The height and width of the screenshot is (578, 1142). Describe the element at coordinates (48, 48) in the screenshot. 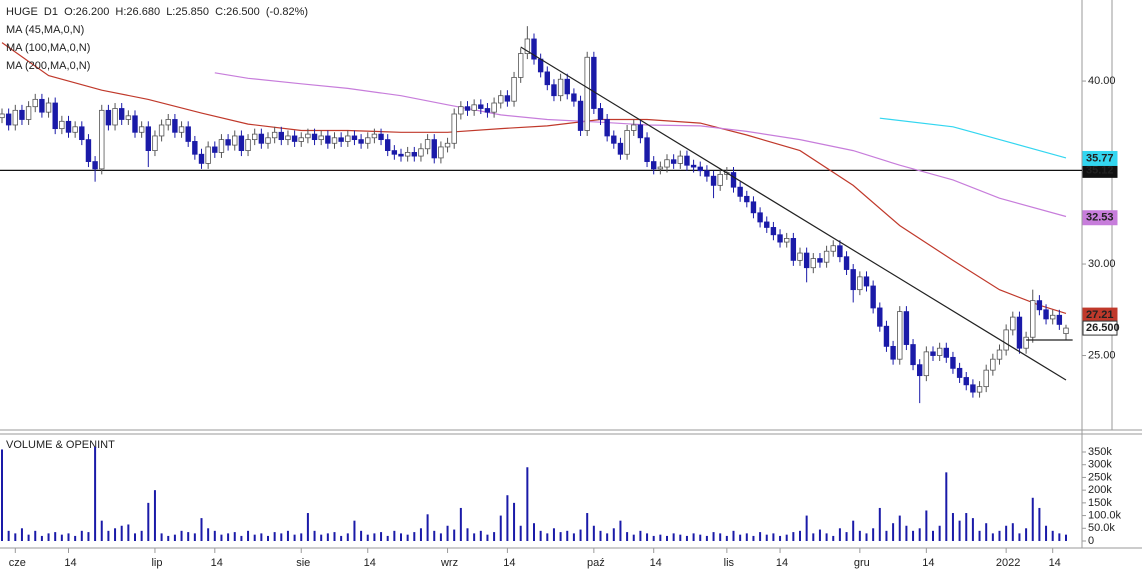

I see `legend-entry: MA (100,MA,0,N)` at that location.